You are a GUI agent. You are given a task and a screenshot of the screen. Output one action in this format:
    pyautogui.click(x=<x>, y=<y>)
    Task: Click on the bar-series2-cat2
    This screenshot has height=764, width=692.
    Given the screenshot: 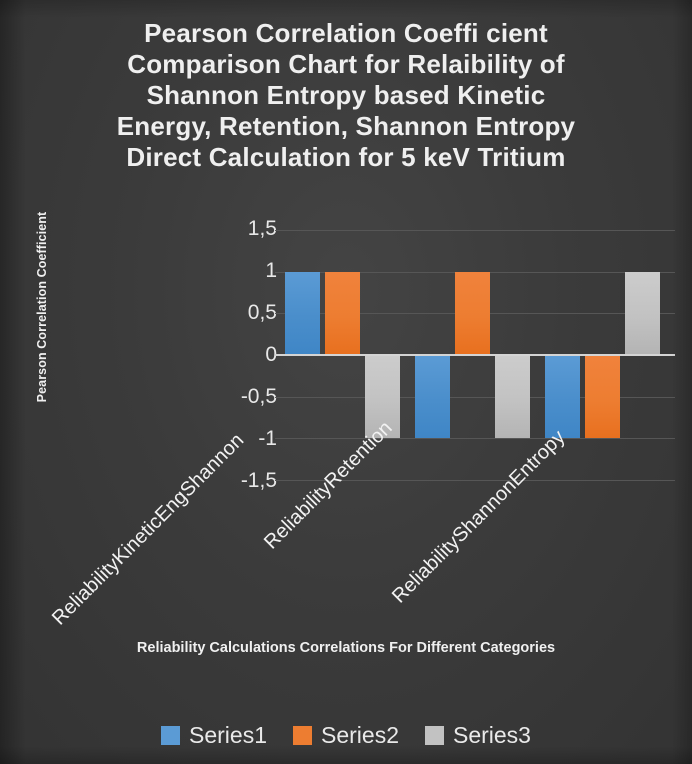 What is the action you would take?
    pyautogui.click(x=472, y=313)
    